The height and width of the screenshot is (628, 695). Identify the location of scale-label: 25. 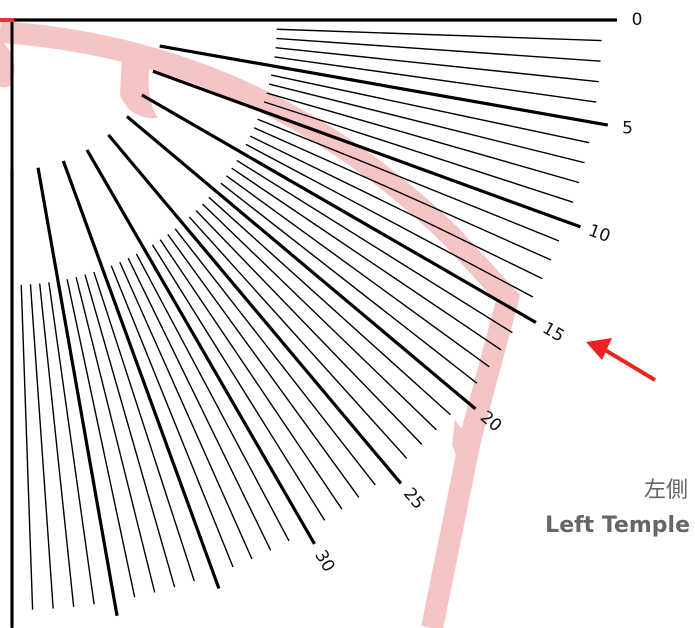
(413, 498).